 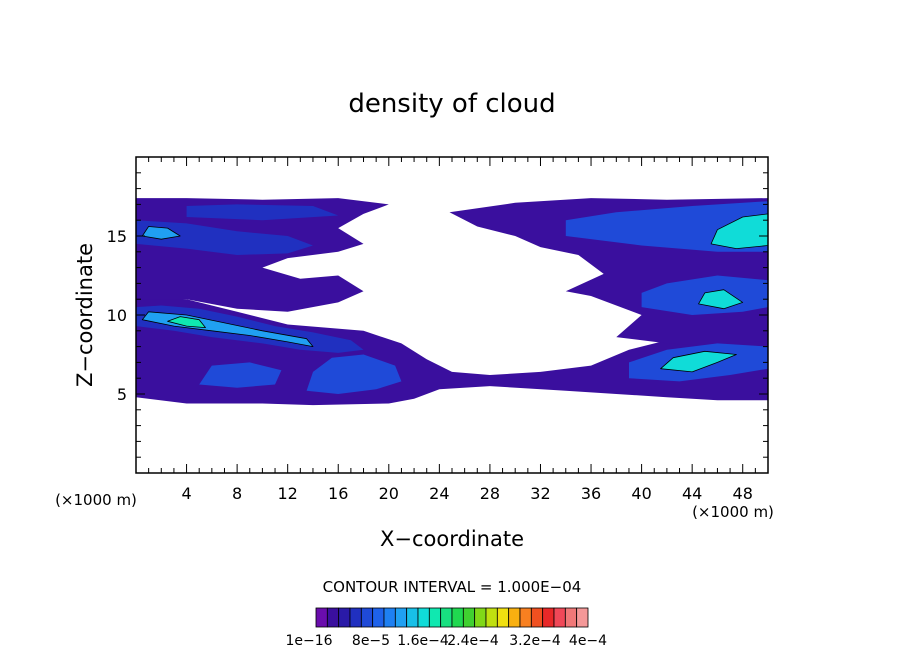 I want to click on y-tick-label-5: 5, so click(x=122, y=394).